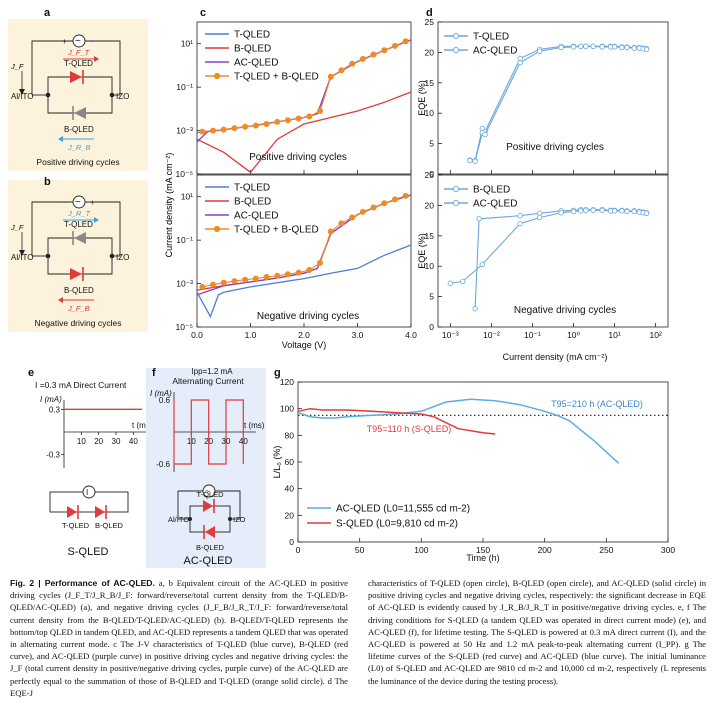 This screenshot has width=718, height=717. Describe the element at coordinates (184, 327) in the screenshot. I see `y-tick-label: 10⁻⁵` at that location.